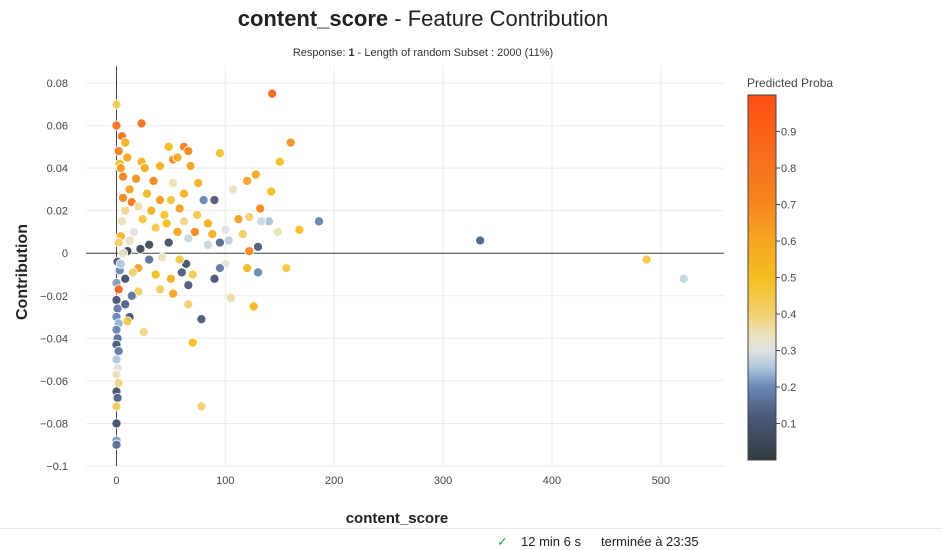 This screenshot has width=942, height=550. I want to click on colorbar-tick-label: 0.5, so click(788, 279).